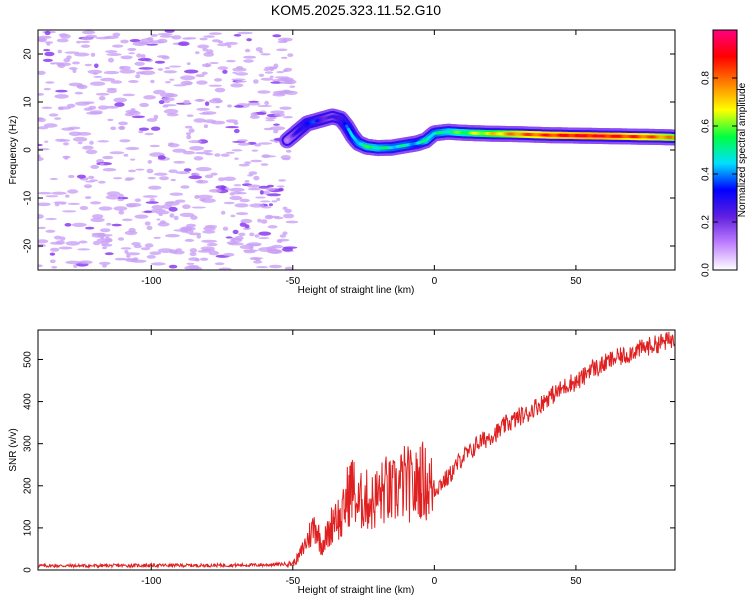 This screenshot has width=750, height=600. What do you see at coordinates (706, 126) in the screenshot?
I see `colorbar-tick-label: 0.6` at bounding box center [706, 126].